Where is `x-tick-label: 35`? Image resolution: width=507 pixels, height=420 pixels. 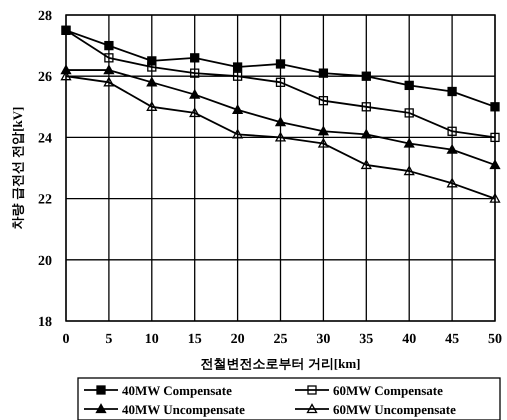
x-tick-label: 35 is located at coordinates (366, 339).